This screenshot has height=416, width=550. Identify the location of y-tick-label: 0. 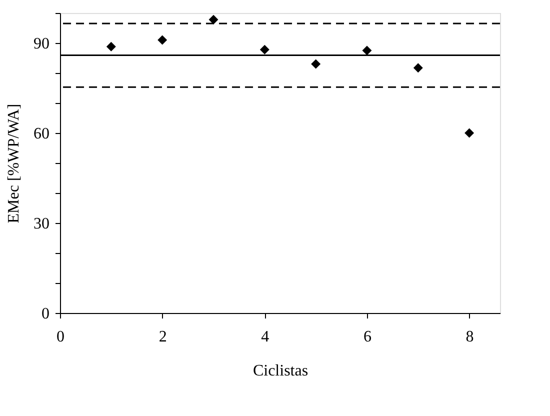
(46, 314).